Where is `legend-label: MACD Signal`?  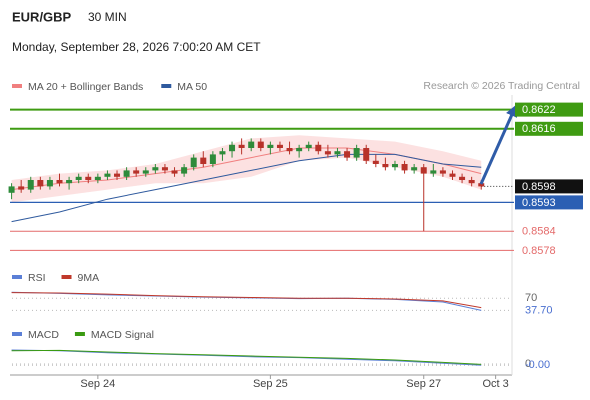
legend-label: MACD Signal is located at coordinates (122, 335).